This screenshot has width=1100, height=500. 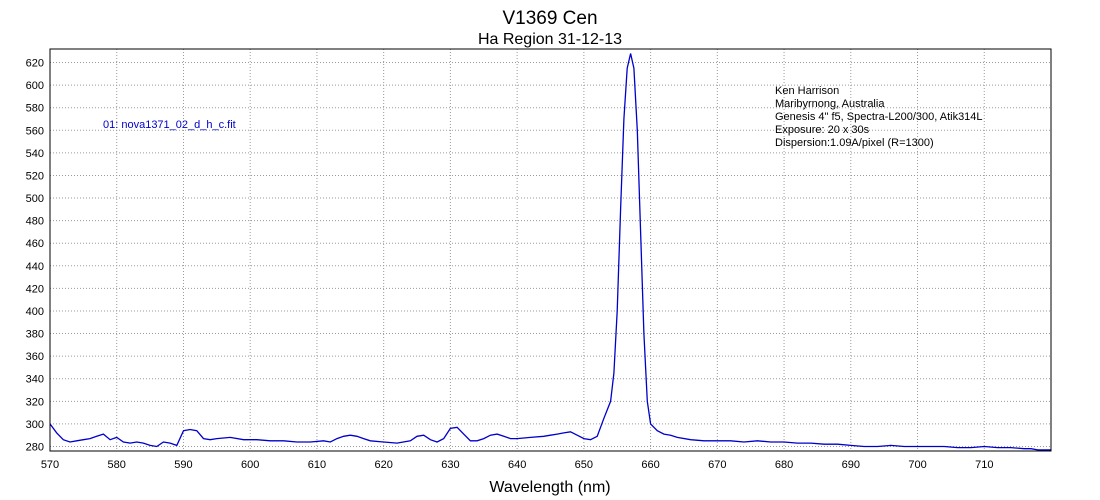 What do you see at coordinates (35, 86) in the screenshot?
I see `y-tick-label: 600` at bounding box center [35, 86].